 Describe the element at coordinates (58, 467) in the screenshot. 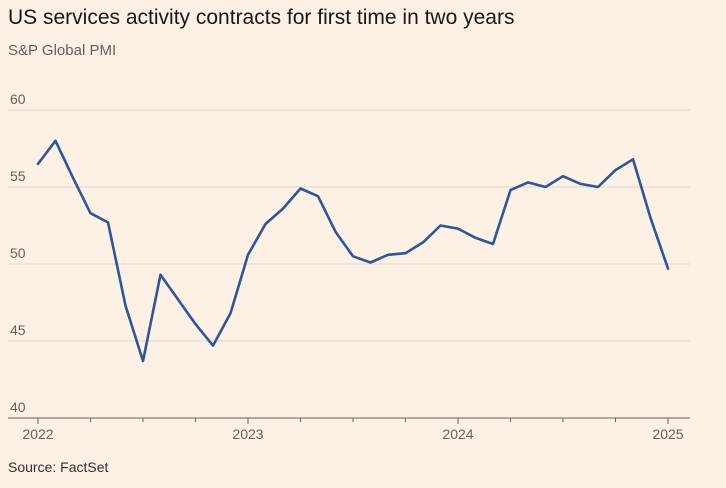

I see `source-note: Source: FactSet` at that location.